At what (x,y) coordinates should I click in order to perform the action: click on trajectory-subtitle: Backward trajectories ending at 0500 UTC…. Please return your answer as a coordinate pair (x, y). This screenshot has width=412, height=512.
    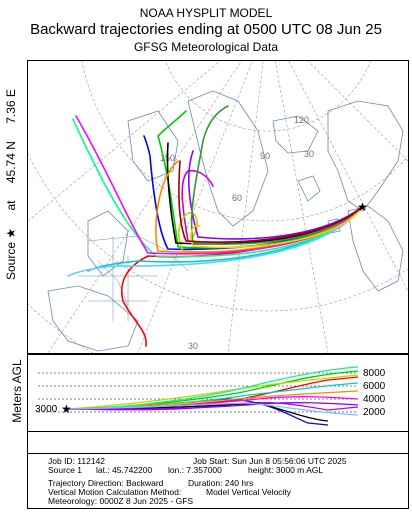
    Looking at the image, I should click on (206, 29).